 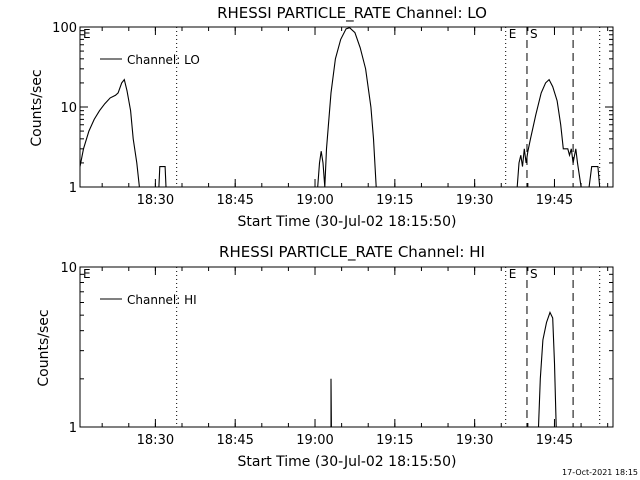 I want to click on chart-title-hi: RHESSI PARTICLE_RATE Channel: HI, so click(x=352, y=252).